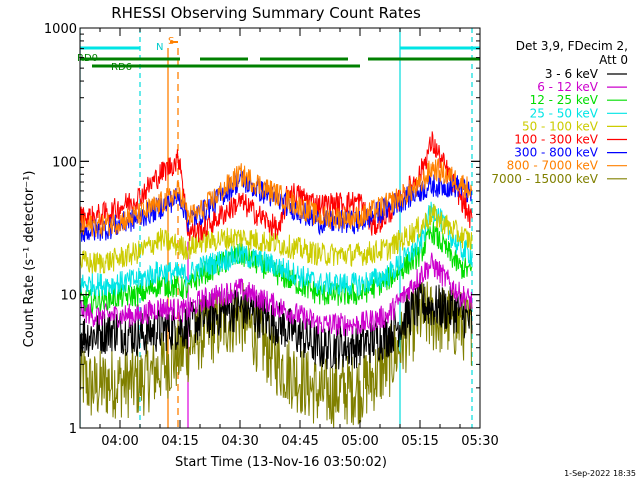 Image resolution: width=640 pixels, height=480 pixels. Describe the element at coordinates (572, 74) in the screenshot. I see `legend-entry-label: 3 - 6 keV` at that location.